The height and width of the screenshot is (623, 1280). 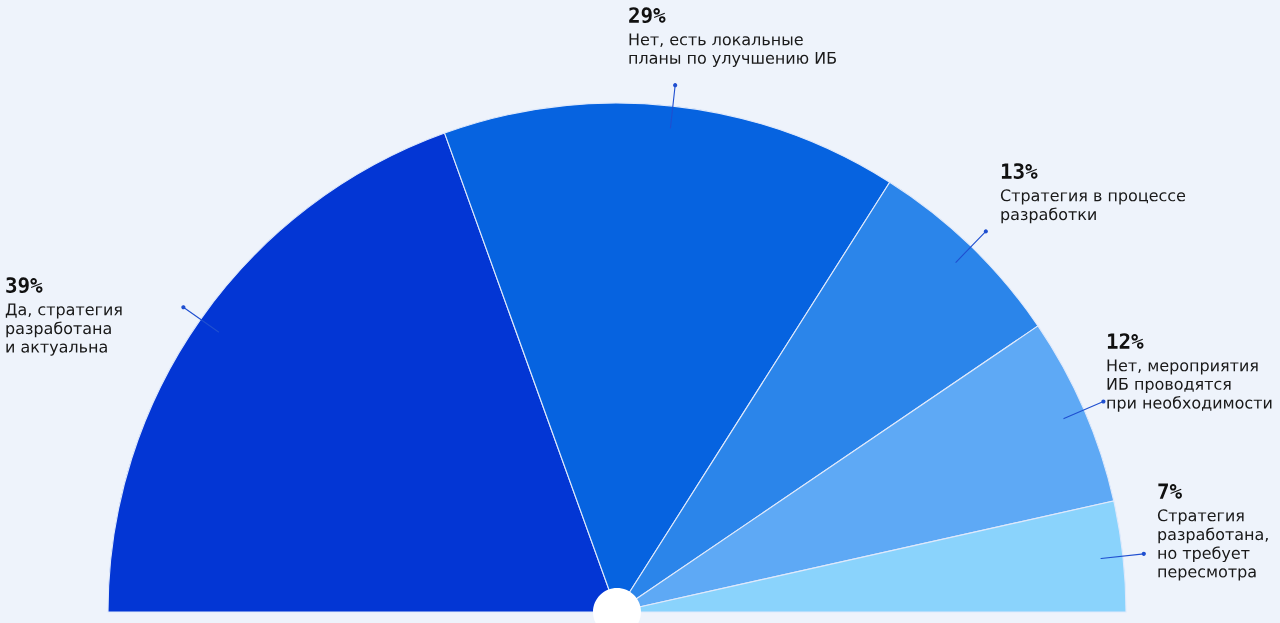 I want to click on data-label: 39%, so click(x=24, y=285).